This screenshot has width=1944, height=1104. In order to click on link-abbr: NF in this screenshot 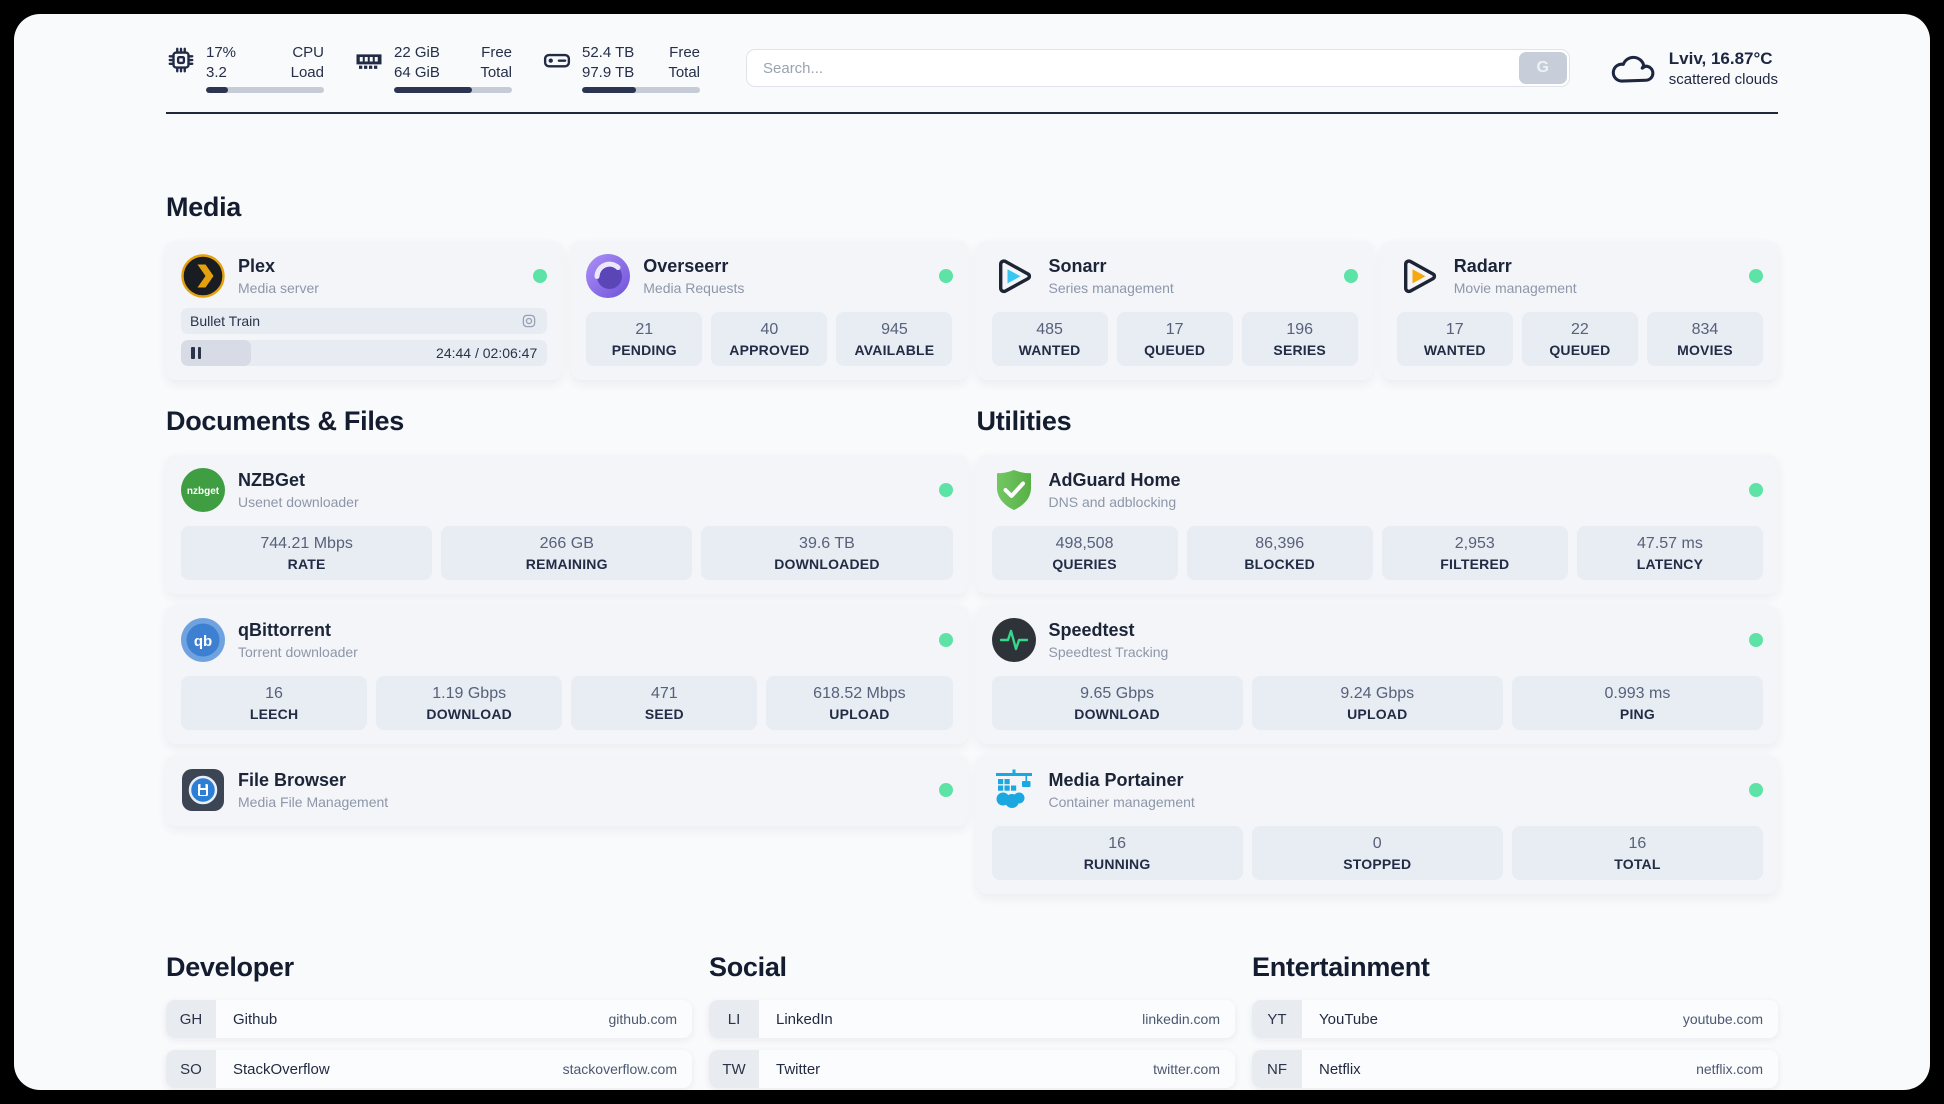, I will do `click(1277, 1069)`.